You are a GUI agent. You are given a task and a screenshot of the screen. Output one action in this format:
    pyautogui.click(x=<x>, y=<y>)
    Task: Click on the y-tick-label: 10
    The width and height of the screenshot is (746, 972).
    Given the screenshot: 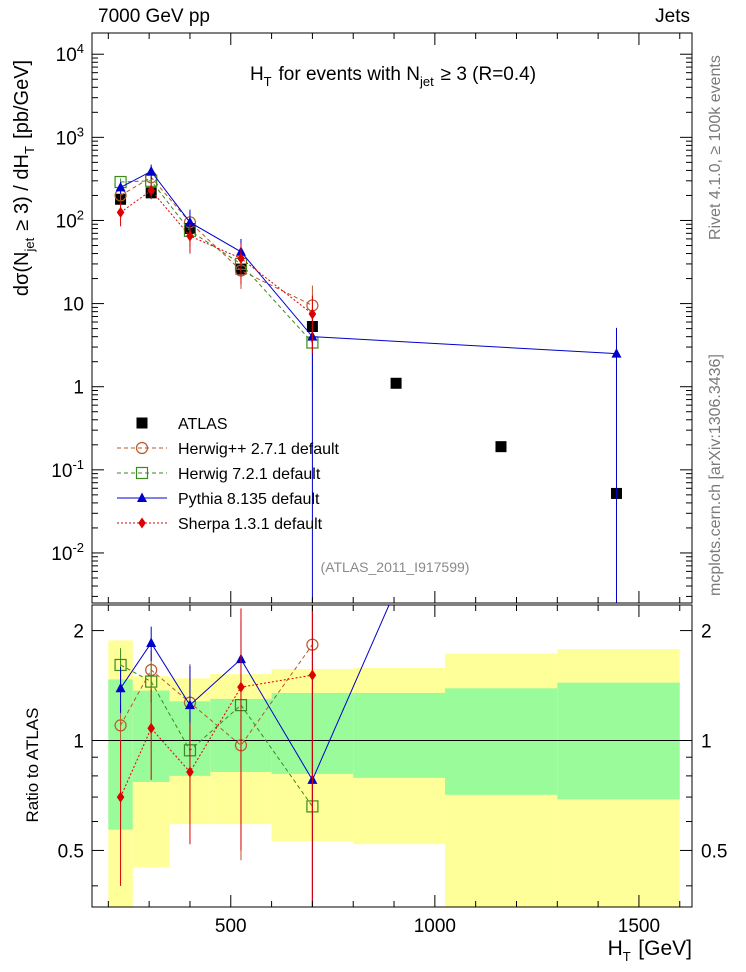 What is the action you would take?
    pyautogui.click(x=73, y=305)
    